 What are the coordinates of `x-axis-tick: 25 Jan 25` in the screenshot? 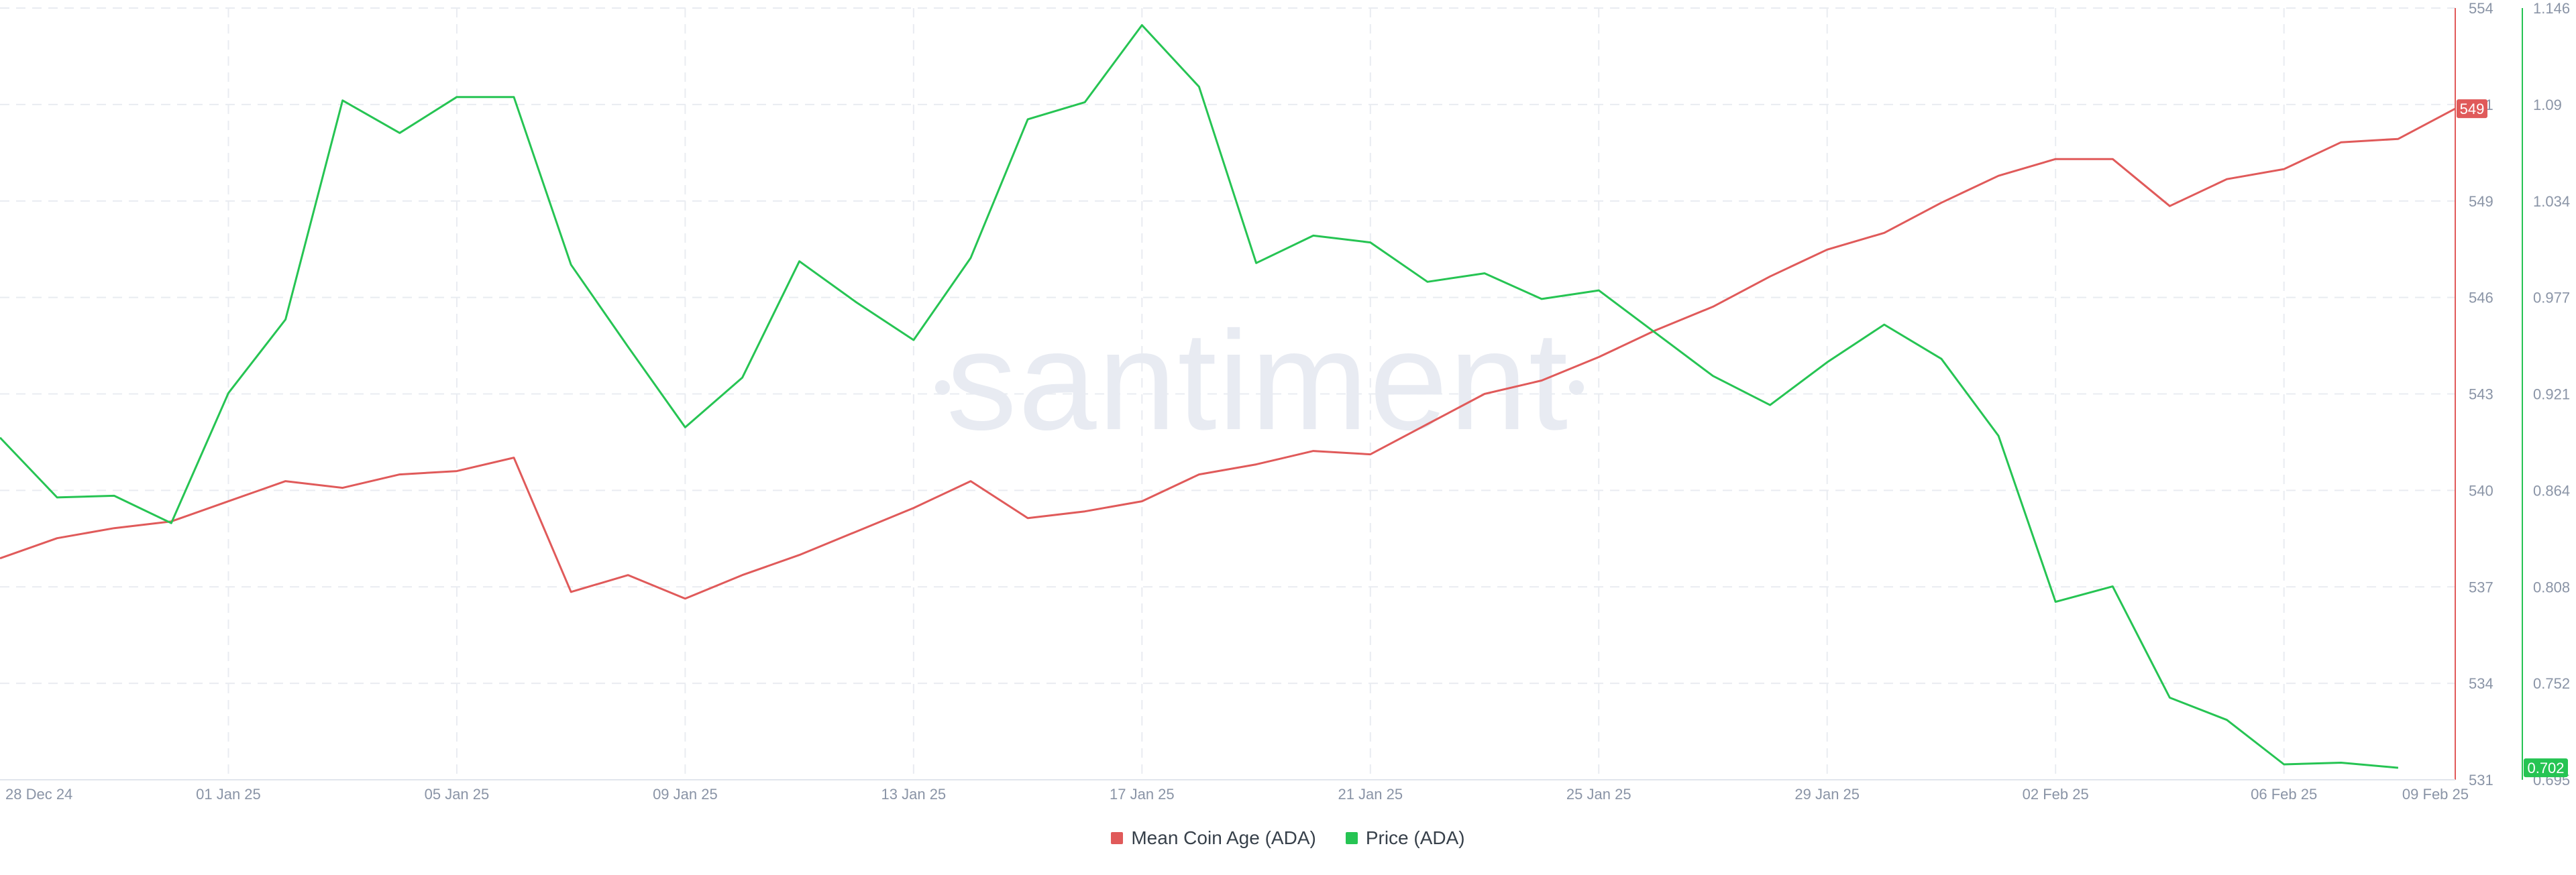 It's located at (1598, 794).